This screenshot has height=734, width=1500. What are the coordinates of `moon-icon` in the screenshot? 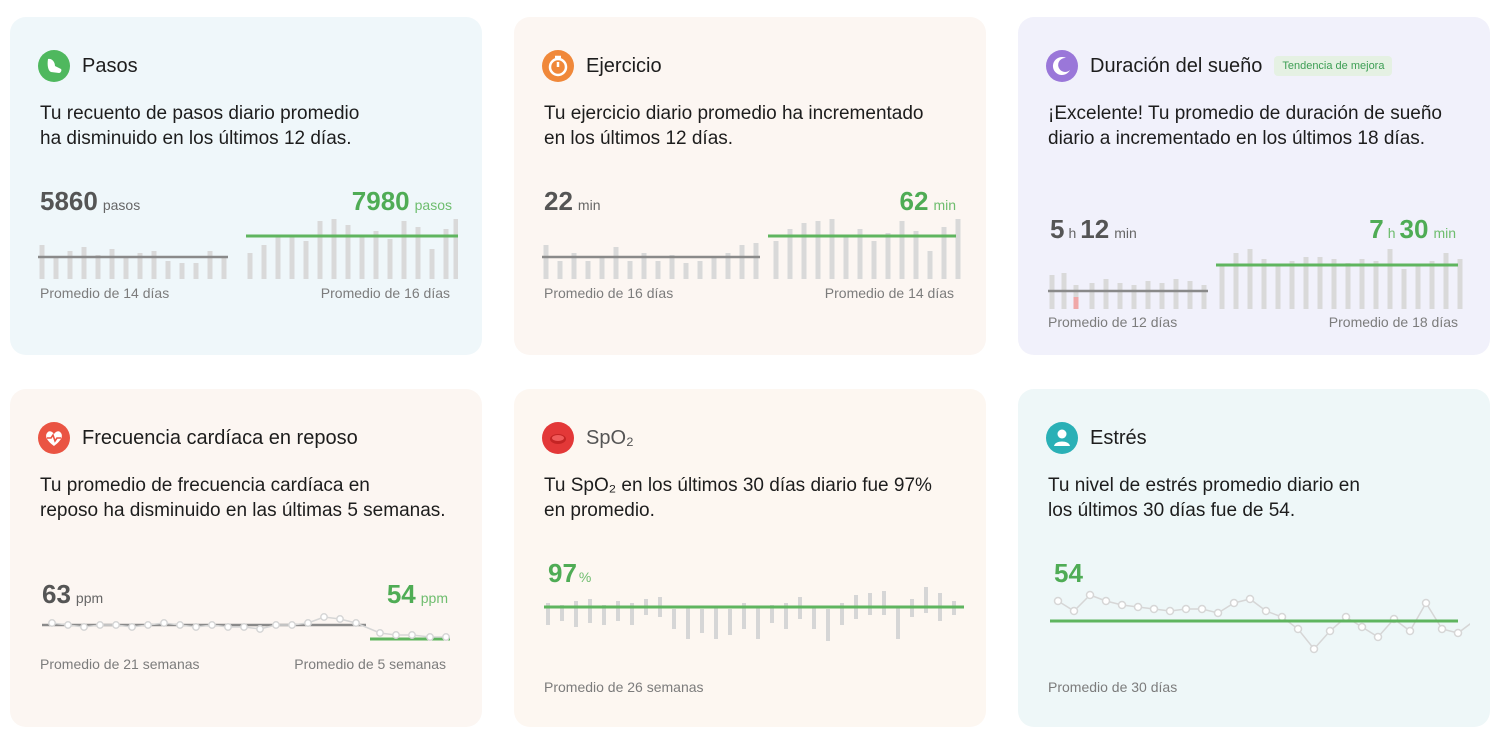 It's located at (1062, 66).